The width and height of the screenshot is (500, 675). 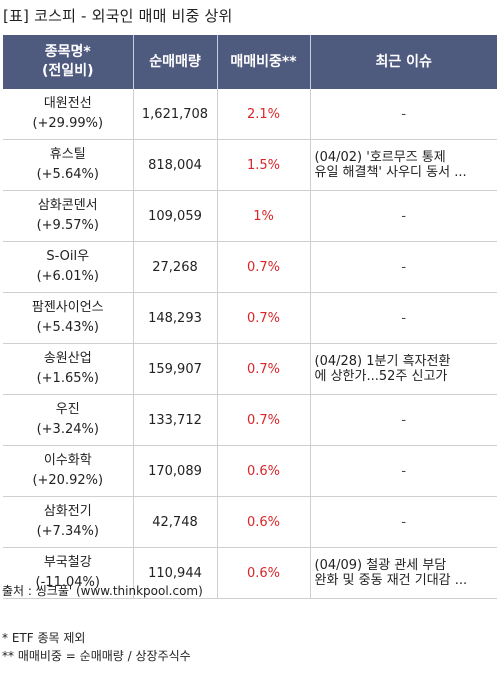 I want to click on stock-name: 송원산업, so click(x=67, y=358).